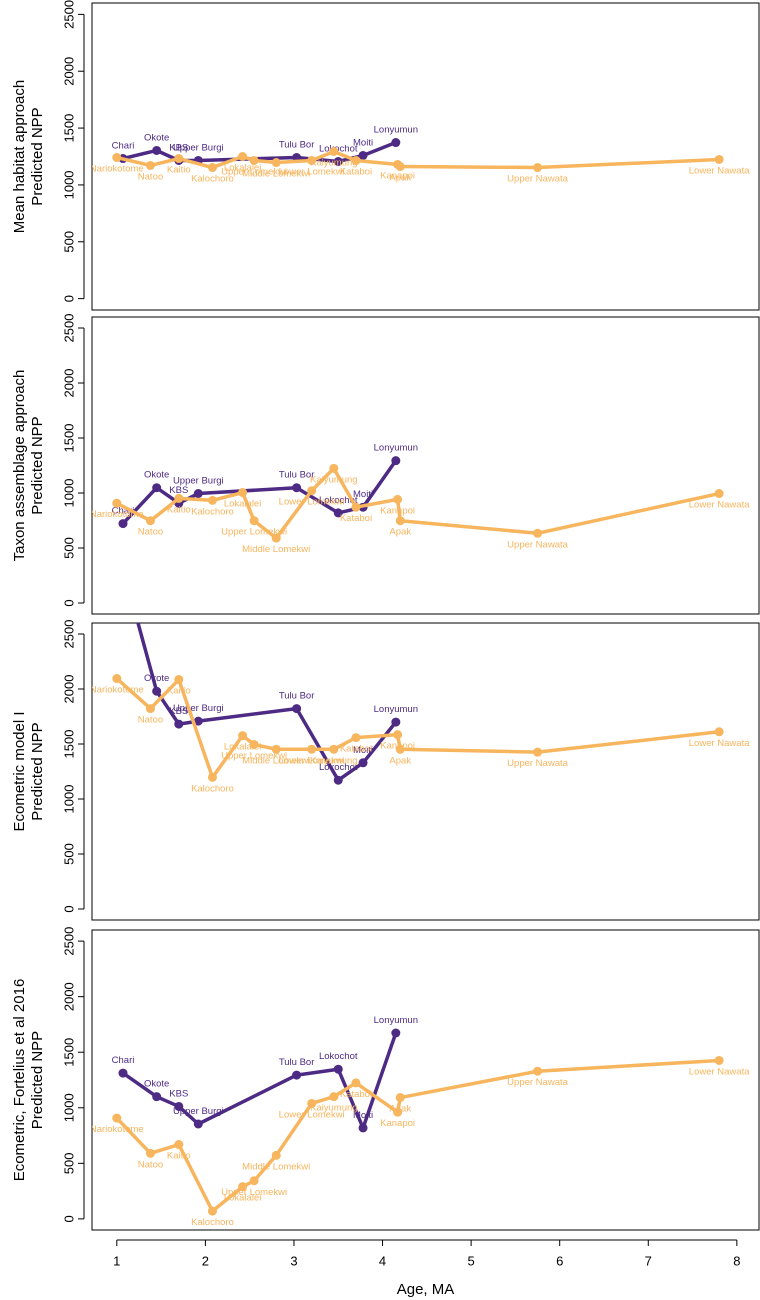 This screenshot has width=760, height=1300. Describe the element at coordinates (19, 771) in the screenshot. I see `y-axis-title: Ecometric model I` at that location.